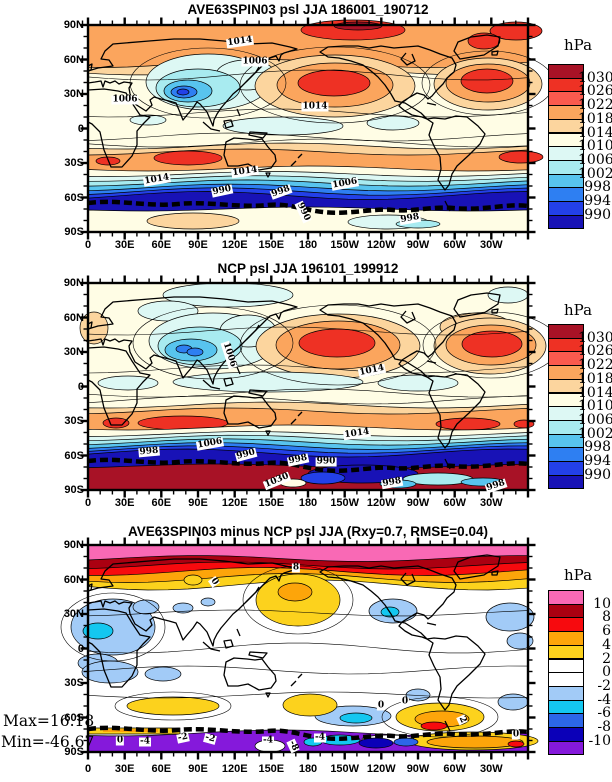 The image size is (612, 782). Describe the element at coordinates (606, 631) in the screenshot. I see `colorbar-tick-label: 6` at that location.